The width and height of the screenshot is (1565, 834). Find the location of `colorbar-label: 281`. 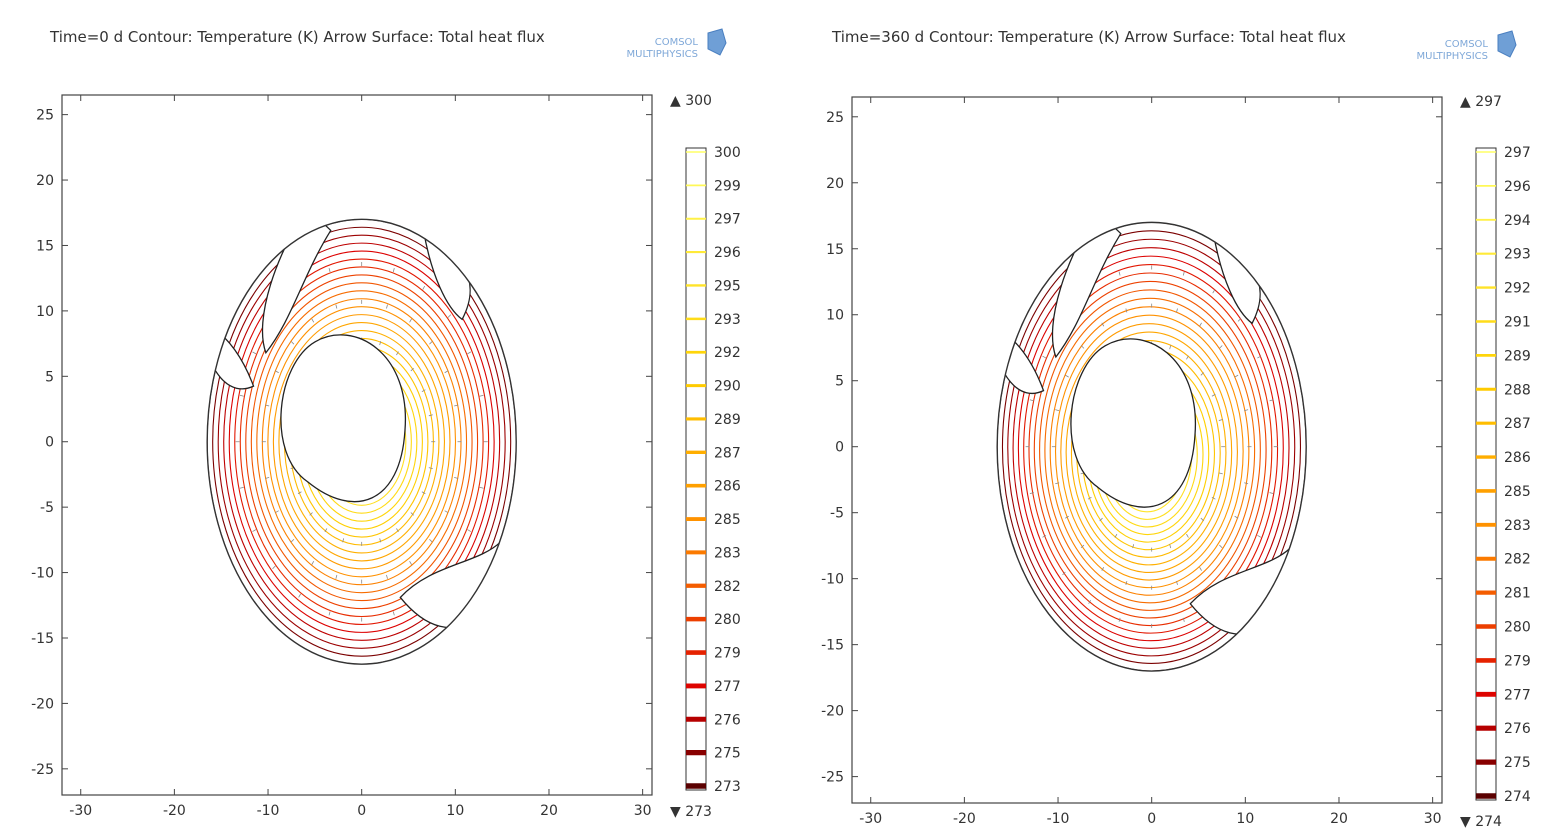

colorbar-label: 281 is located at coordinates (1517, 594).